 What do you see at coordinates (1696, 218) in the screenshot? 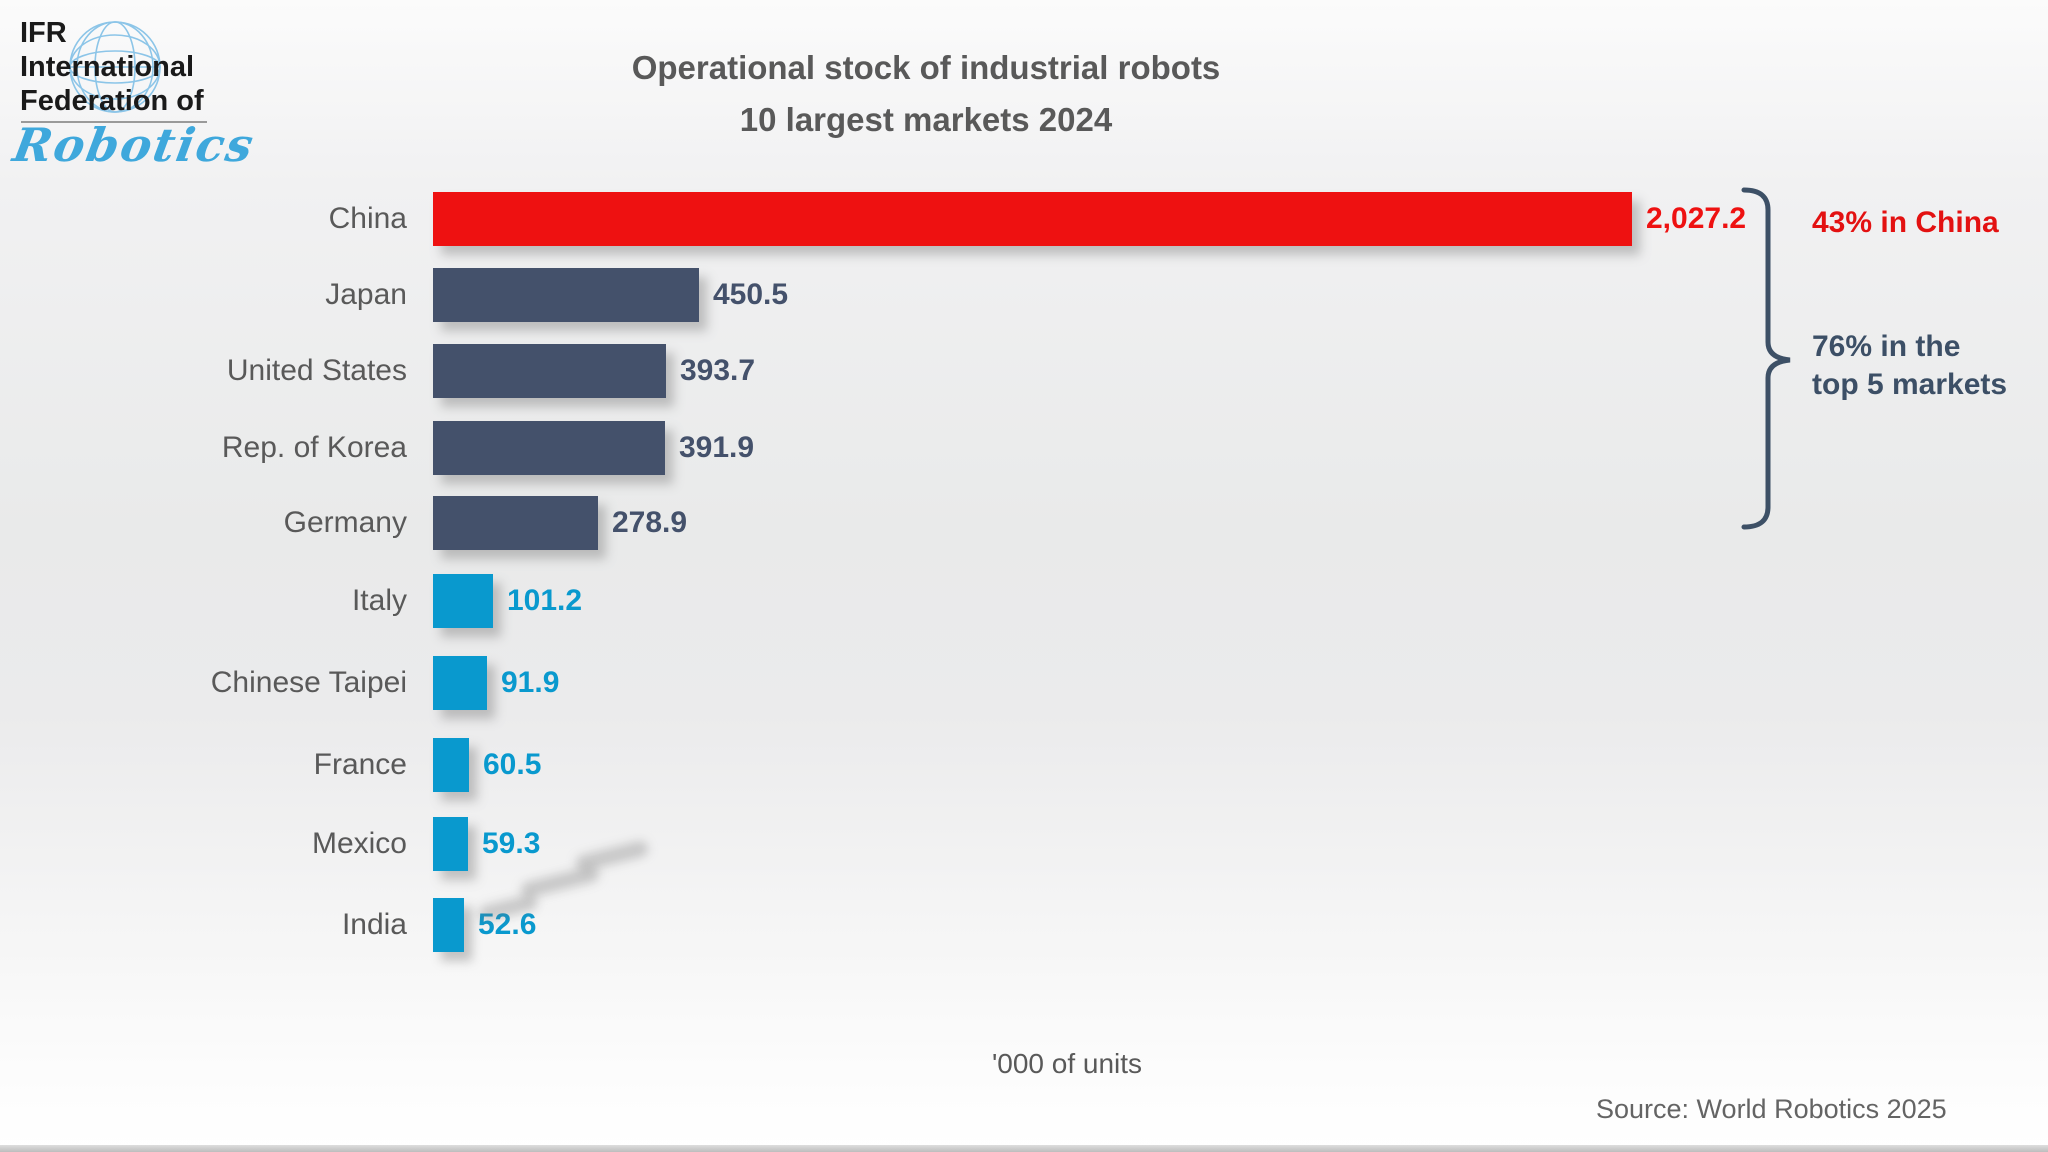
I see `value-label: 2,027.2` at bounding box center [1696, 218].